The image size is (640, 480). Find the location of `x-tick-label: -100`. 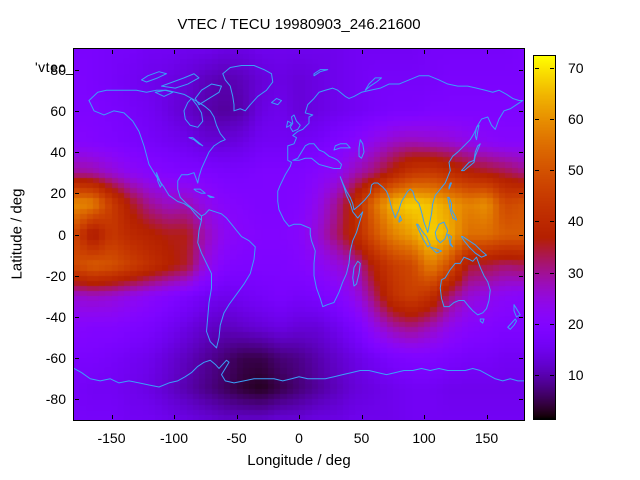

x-tick-label: -100 is located at coordinates (174, 438).